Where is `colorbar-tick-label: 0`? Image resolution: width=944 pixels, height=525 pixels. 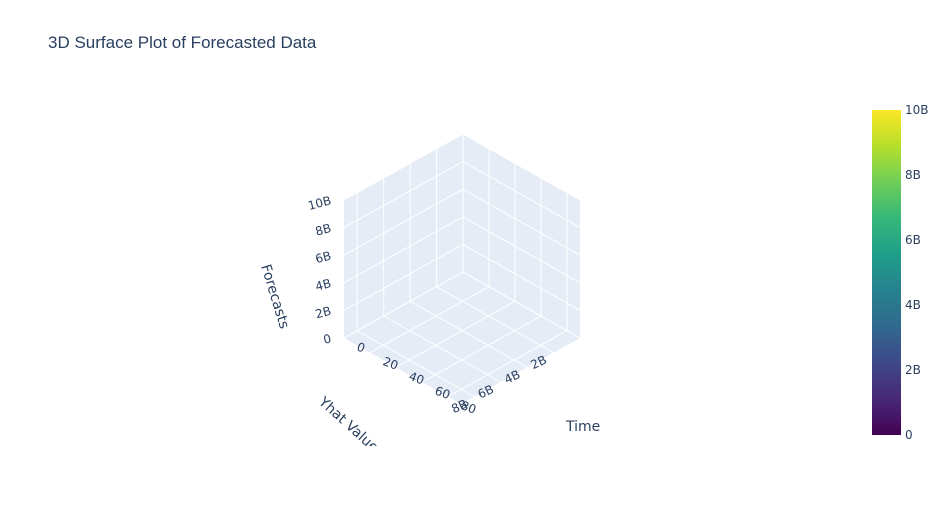
colorbar-tick-label: 0 is located at coordinates (909, 435).